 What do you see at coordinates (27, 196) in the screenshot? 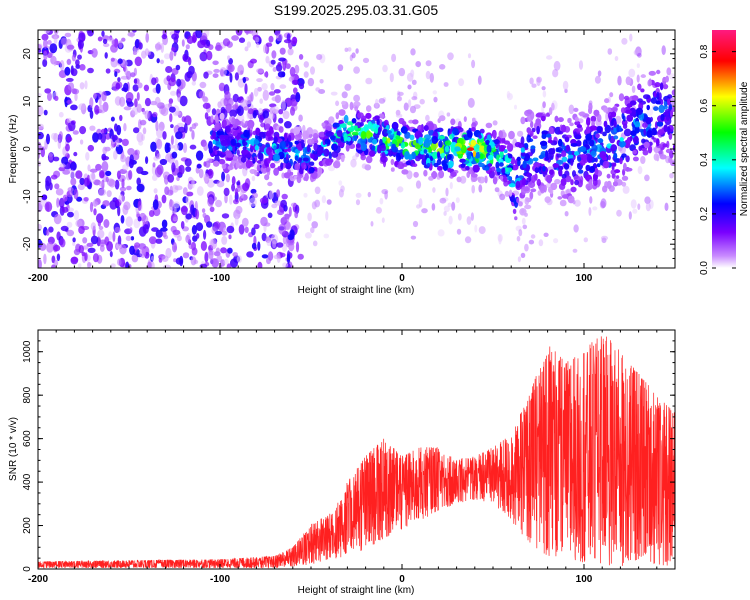
I see `spectrogram-ytick-label: -10` at bounding box center [27, 196].